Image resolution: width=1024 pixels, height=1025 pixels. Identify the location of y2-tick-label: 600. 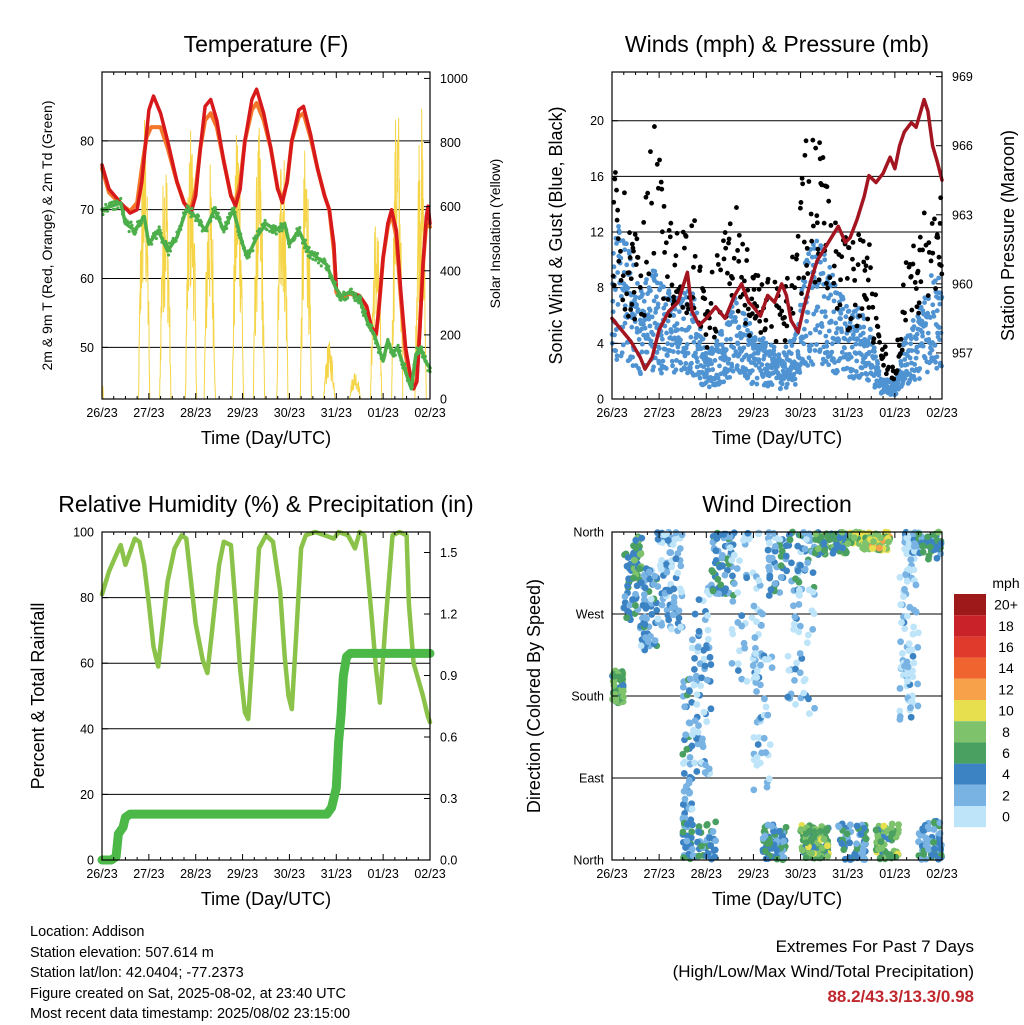
(450, 207).